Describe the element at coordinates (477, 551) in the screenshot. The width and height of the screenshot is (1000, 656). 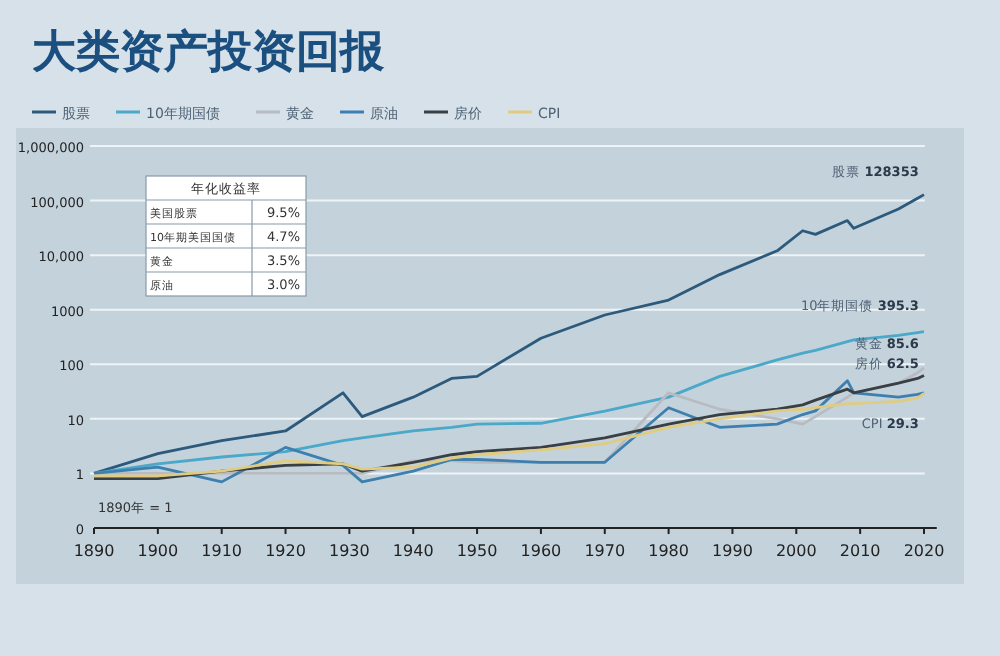
I see `x-tick-label: 1950` at that location.